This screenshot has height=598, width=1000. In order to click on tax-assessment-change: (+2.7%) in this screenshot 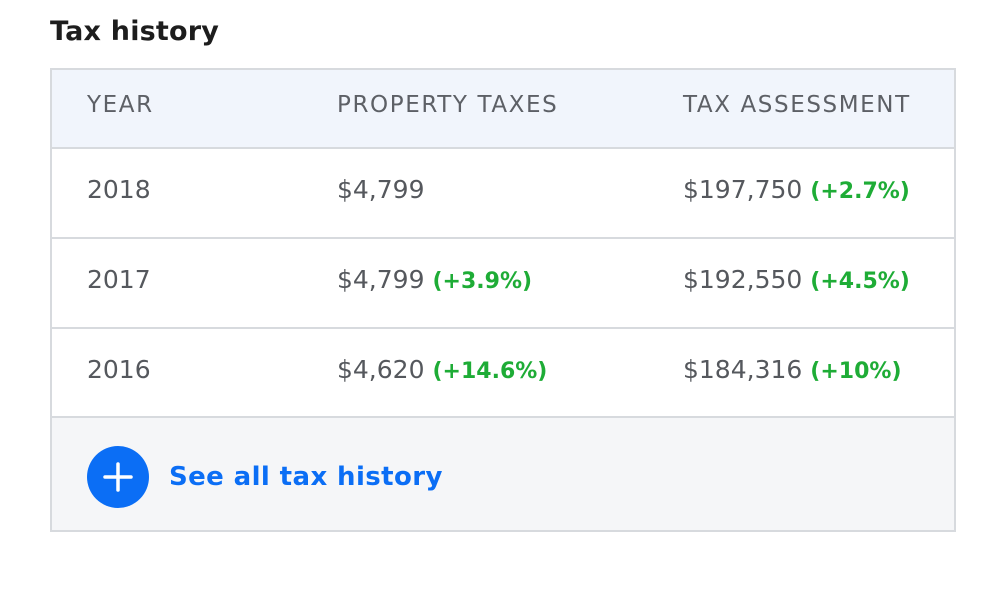, I will do `click(860, 191)`.